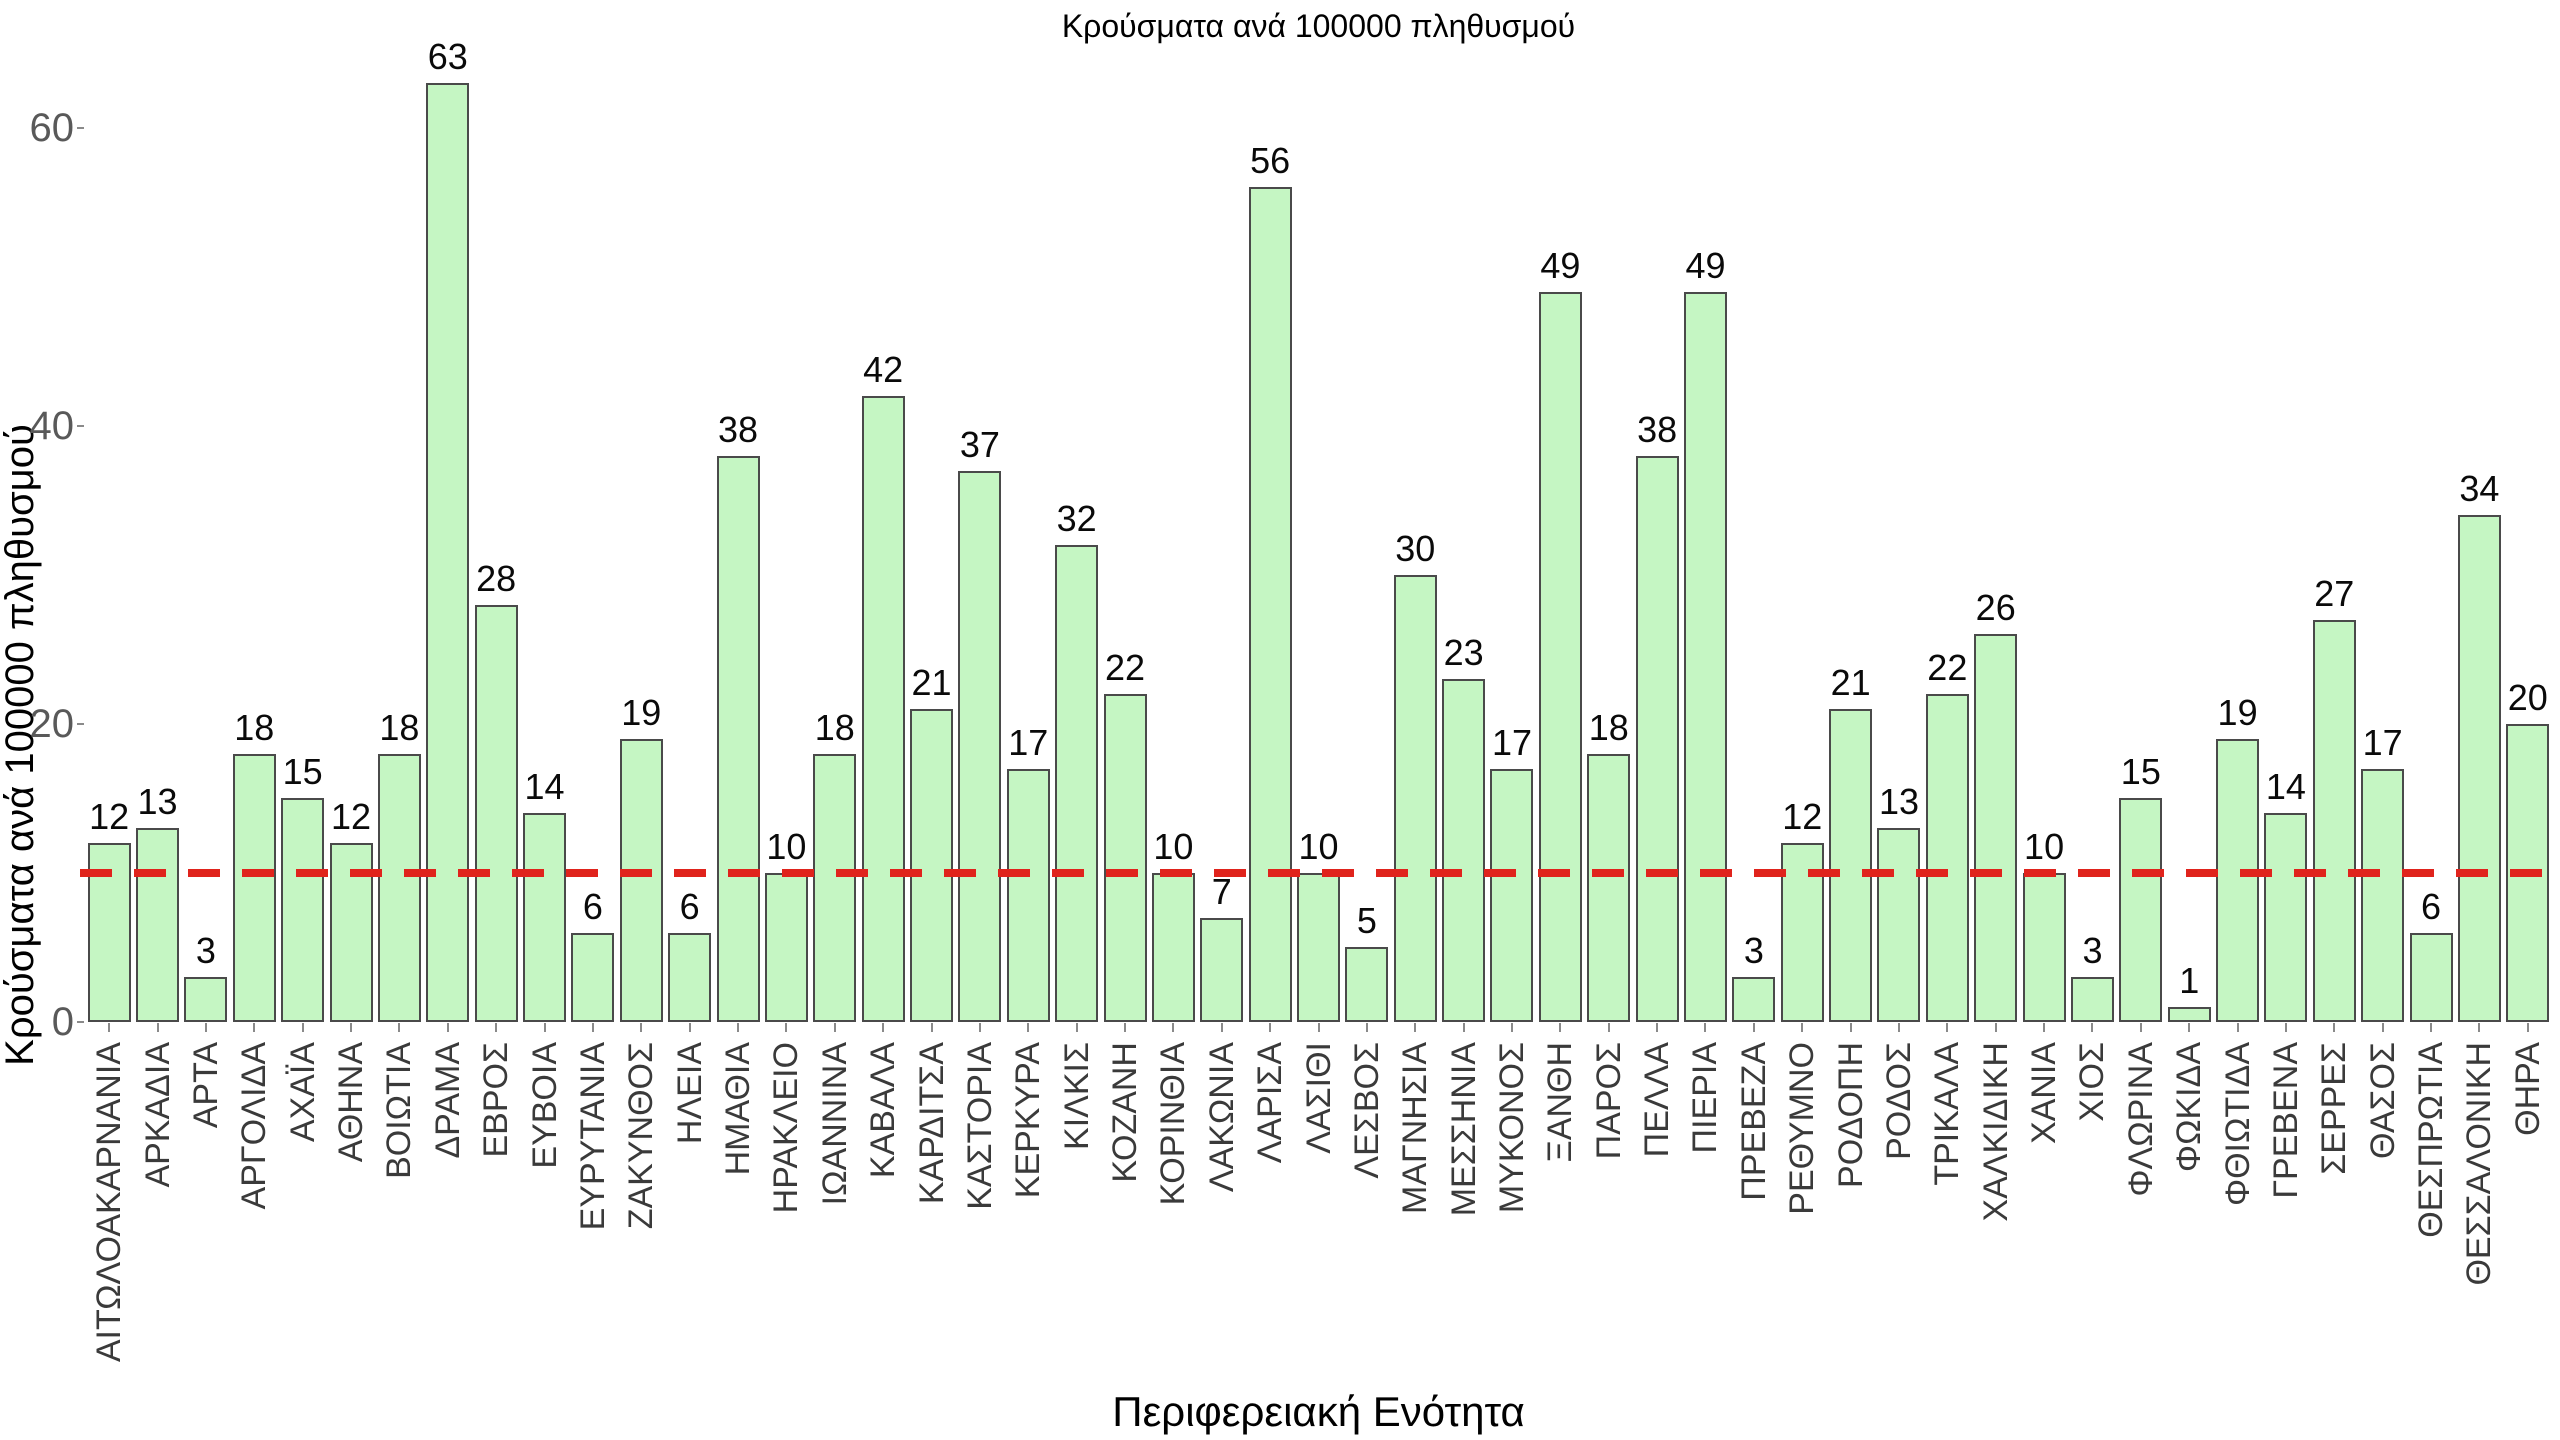  I want to click on x-tick-label: ΓΡΕΒΕΝΑ, so click(2285, 1120).